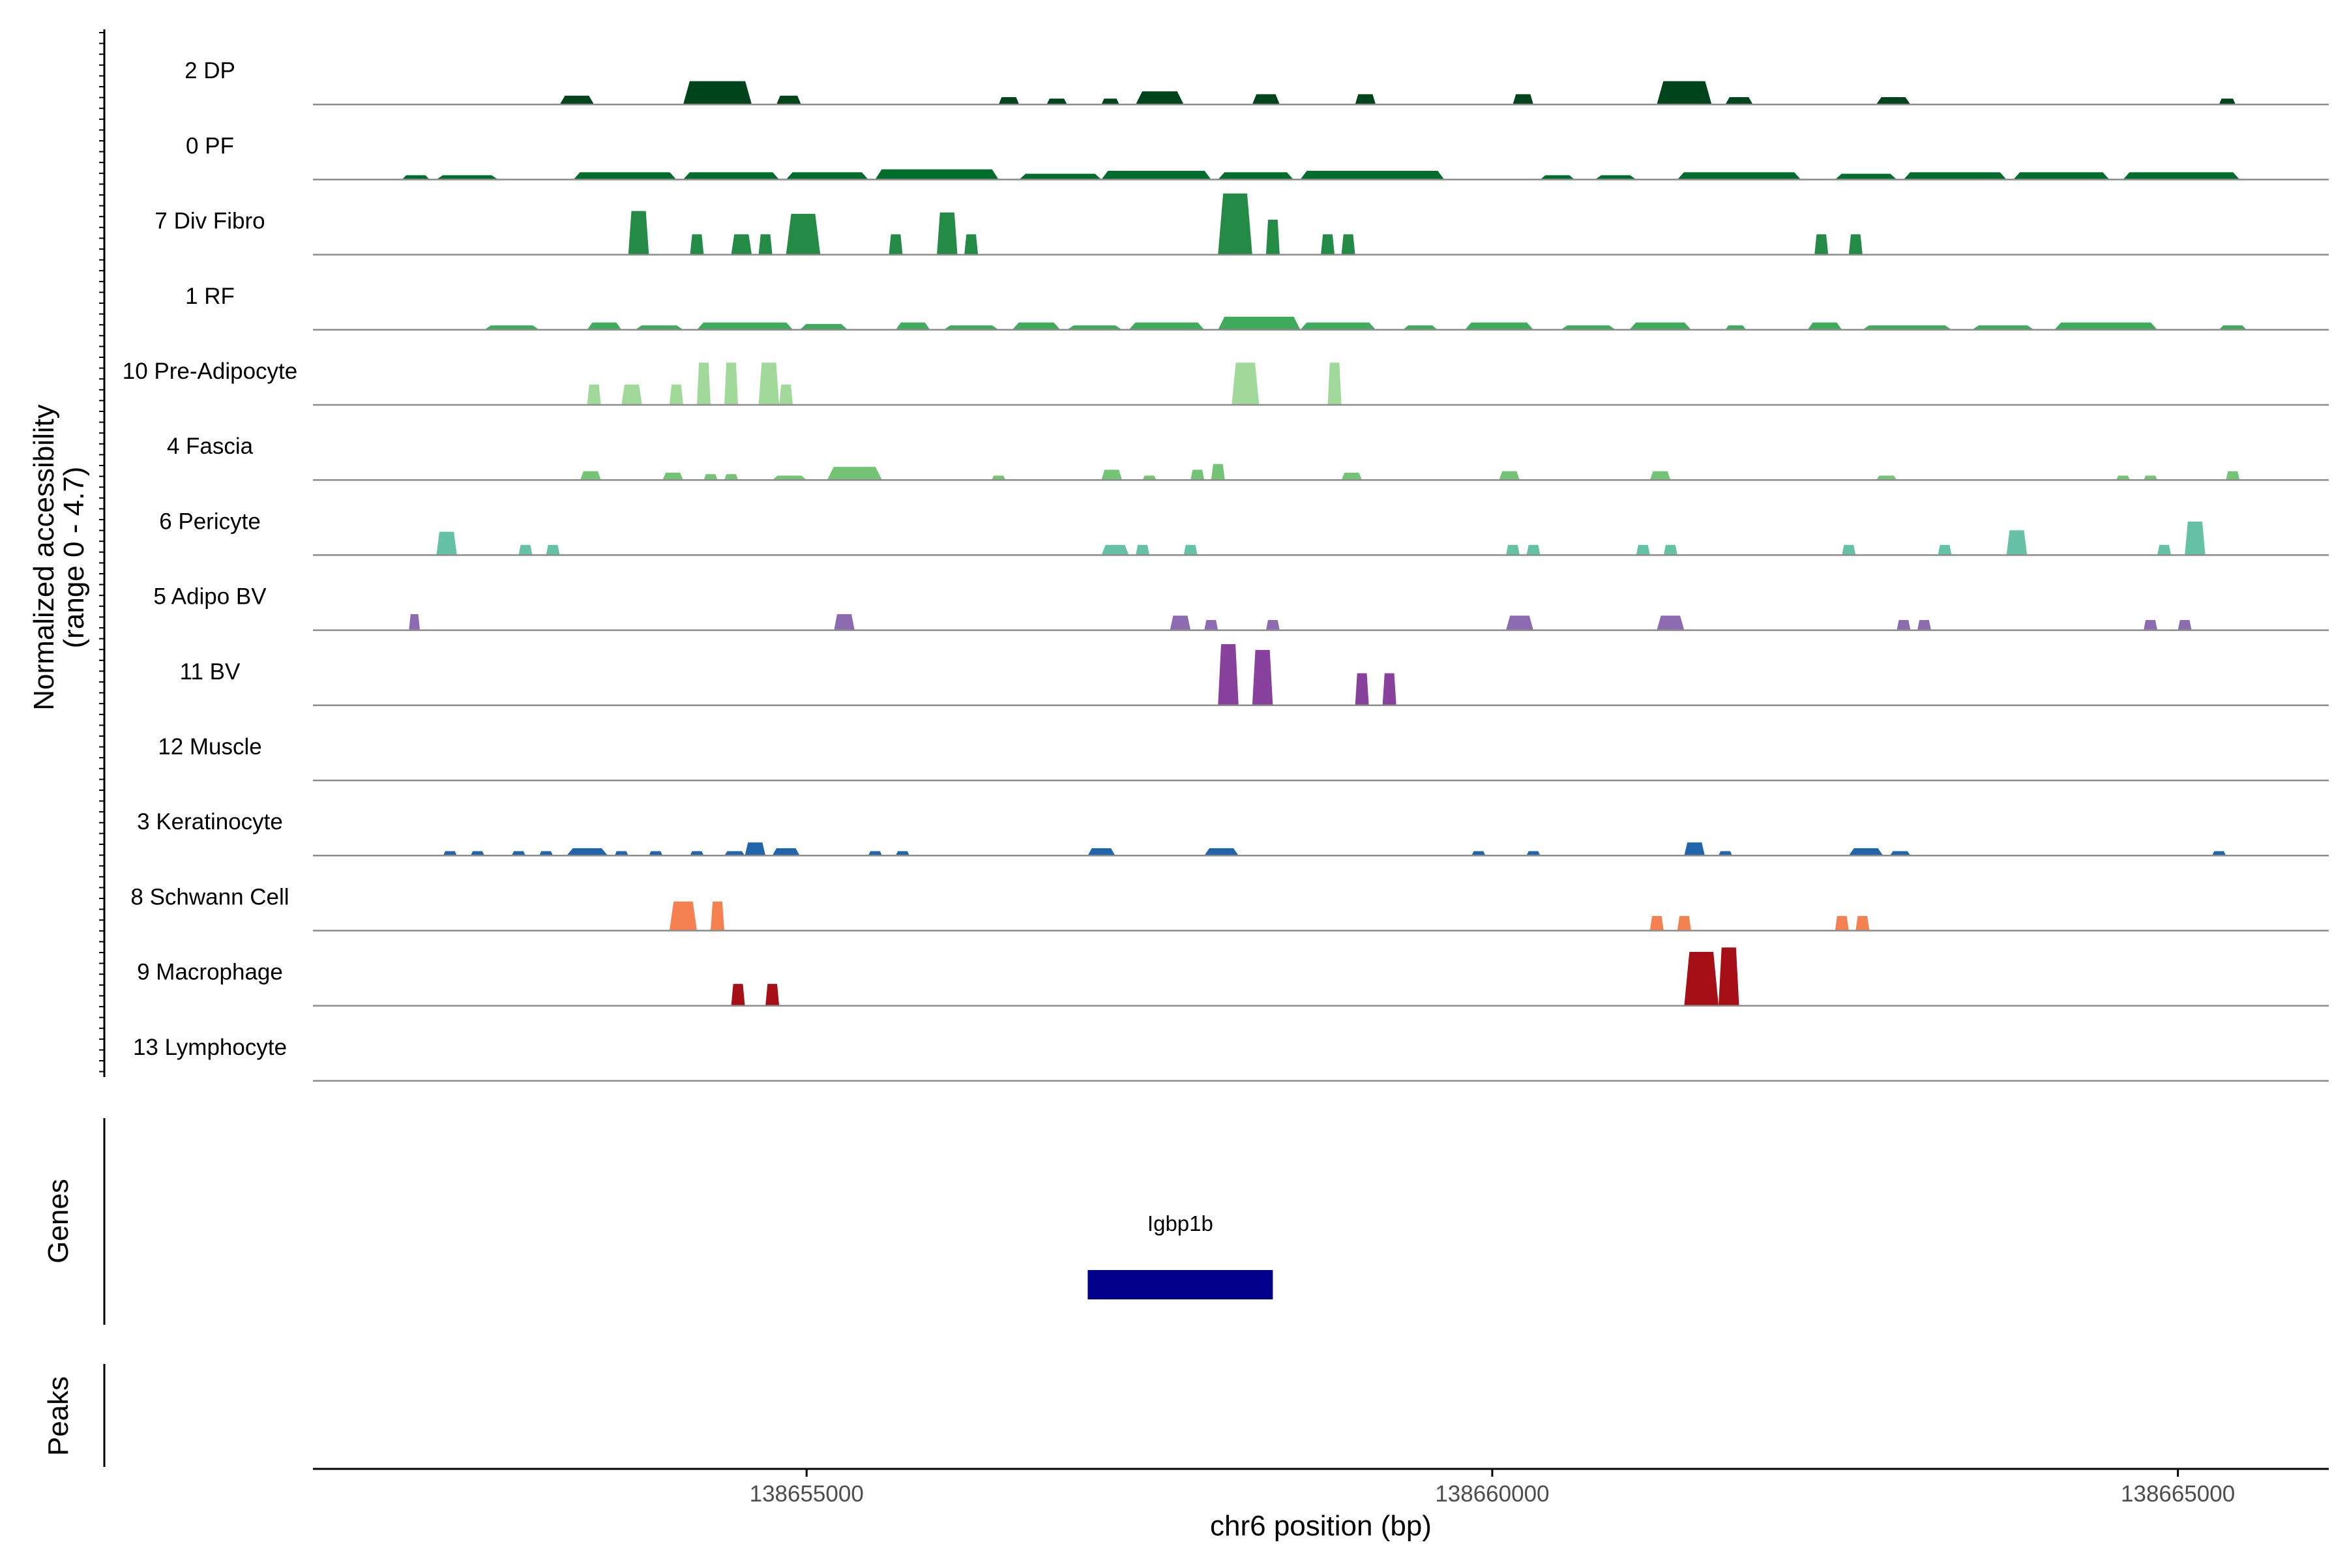 The width and height of the screenshot is (2347, 1568). What do you see at coordinates (1257, 157) in the screenshot?
I see `track-2: 0 PF` at bounding box center [1257, 157].